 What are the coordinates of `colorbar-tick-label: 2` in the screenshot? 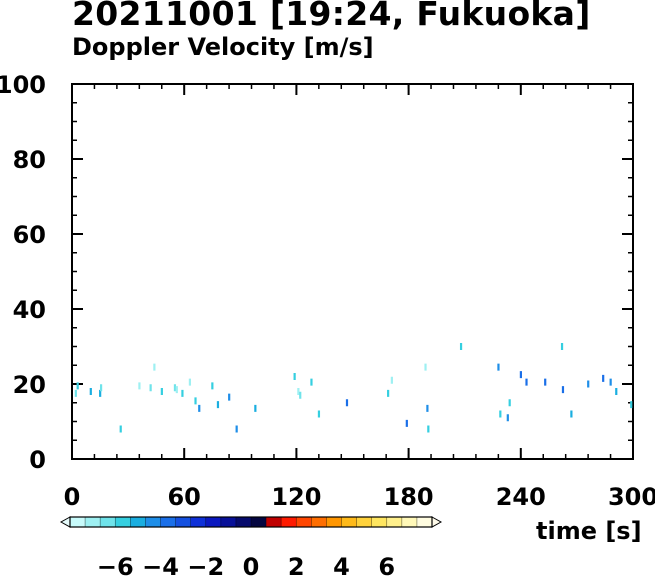 It's located at (296, 565).